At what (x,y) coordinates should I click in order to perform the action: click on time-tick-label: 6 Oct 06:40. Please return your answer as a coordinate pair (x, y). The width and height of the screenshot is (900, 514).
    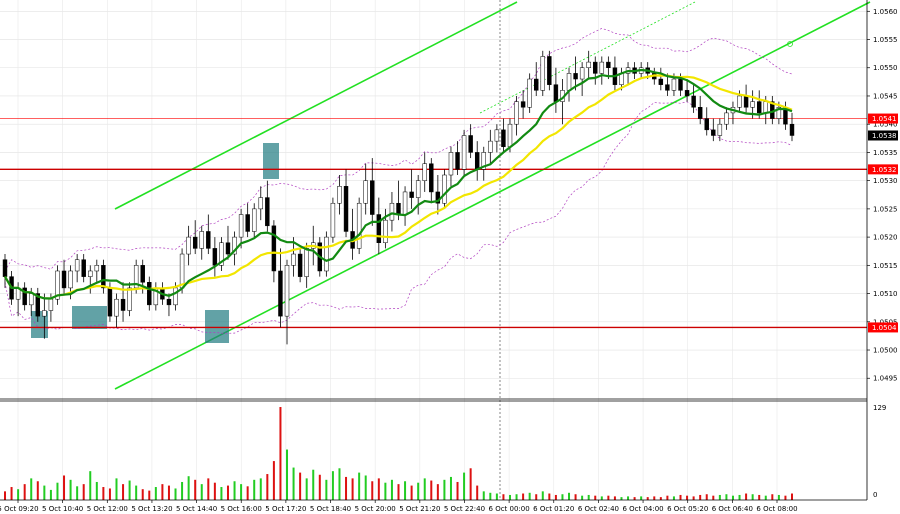
    Looking at the image, I should click on (732, 509).